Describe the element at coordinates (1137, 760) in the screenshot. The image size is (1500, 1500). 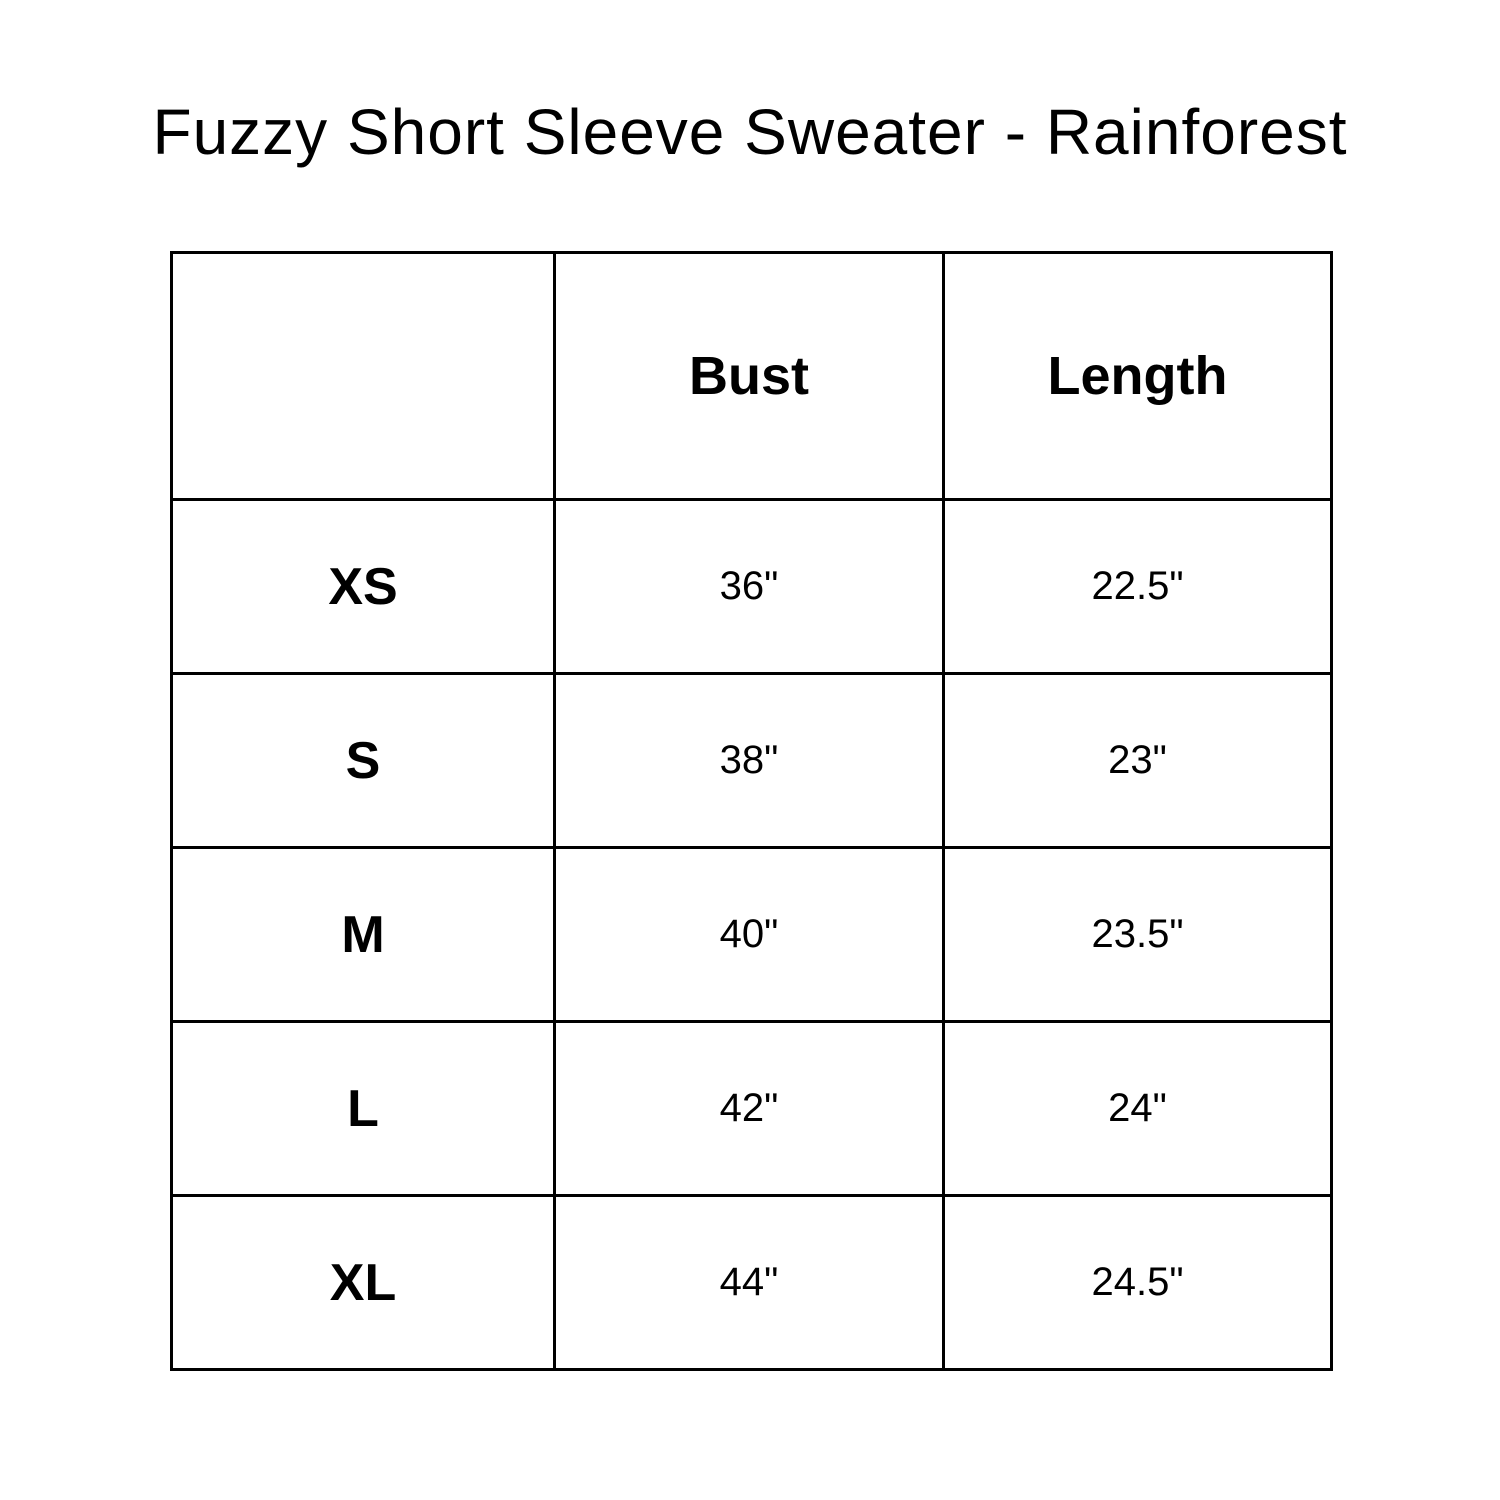
I see `length-cell: 23"` at that location.